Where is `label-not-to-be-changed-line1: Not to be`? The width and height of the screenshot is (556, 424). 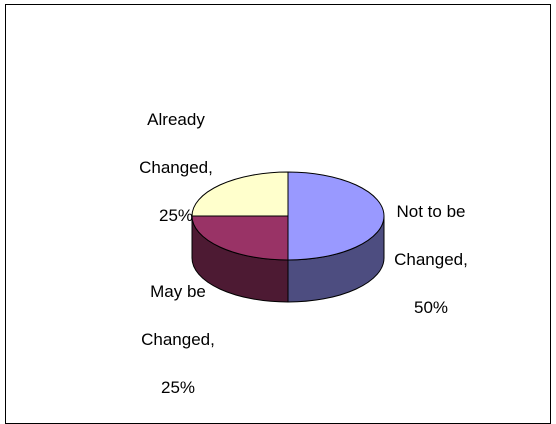 label-not-to-be-changed-line1: Not to be is located at coordinates (431, 211).